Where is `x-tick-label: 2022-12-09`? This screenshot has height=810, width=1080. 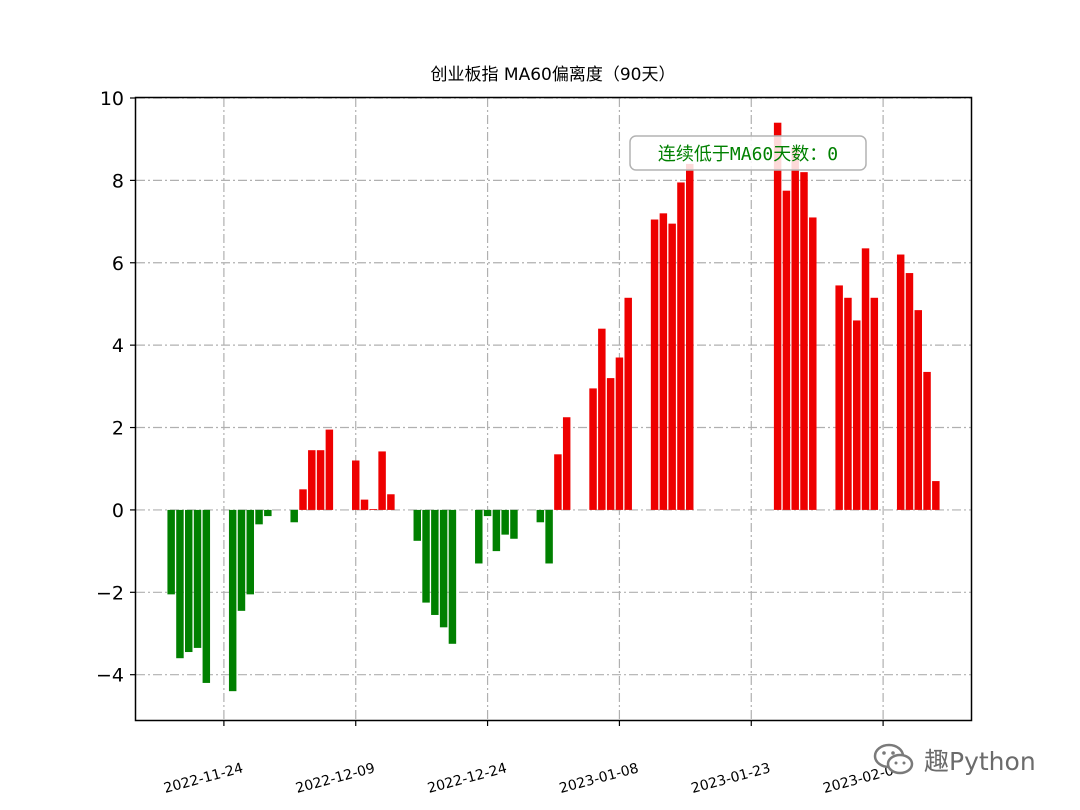
x-tick-label: 2022-12-09 is located at coordinates (335, 778).